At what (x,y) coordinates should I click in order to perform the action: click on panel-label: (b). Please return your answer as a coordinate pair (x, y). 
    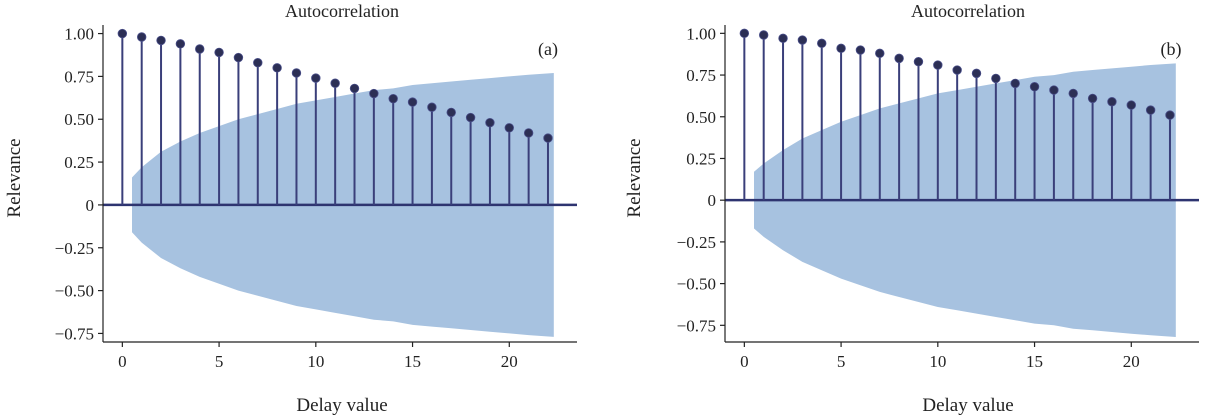
    Looking at the image, I should click on (1171, 49).